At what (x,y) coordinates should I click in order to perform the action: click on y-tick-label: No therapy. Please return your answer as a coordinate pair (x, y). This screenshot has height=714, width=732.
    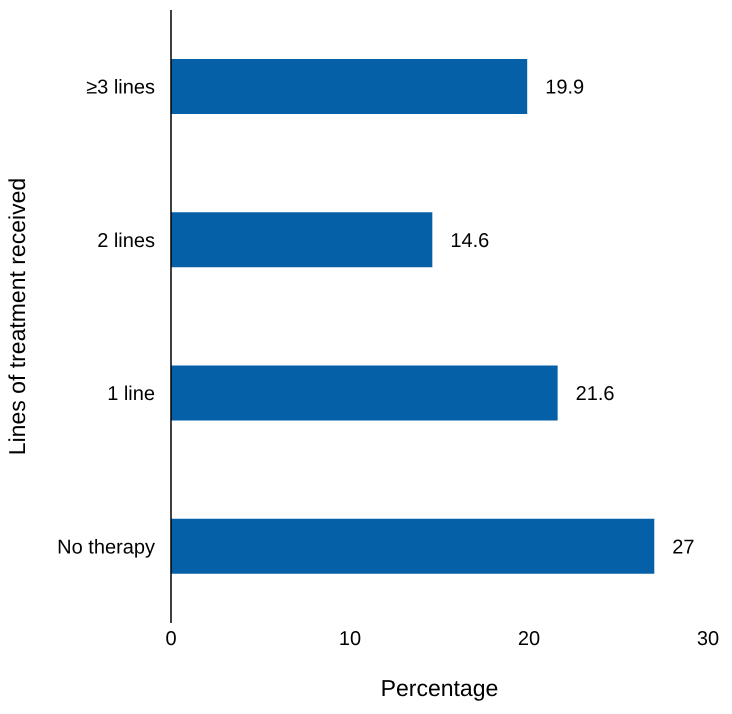
    Looking at the image, I should click on (106, 547).